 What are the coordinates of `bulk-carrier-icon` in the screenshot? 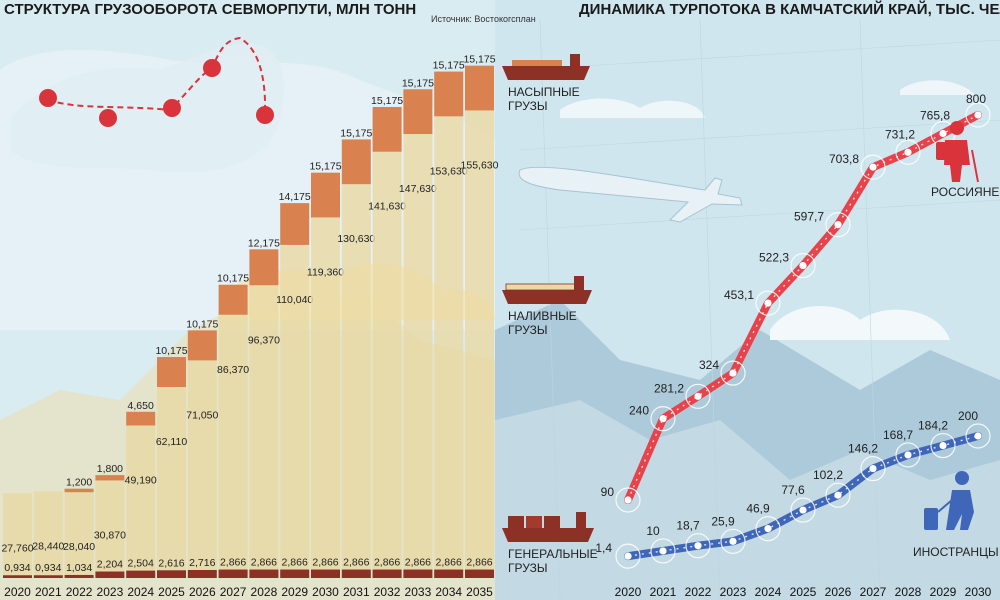 It's located at (546, 67).